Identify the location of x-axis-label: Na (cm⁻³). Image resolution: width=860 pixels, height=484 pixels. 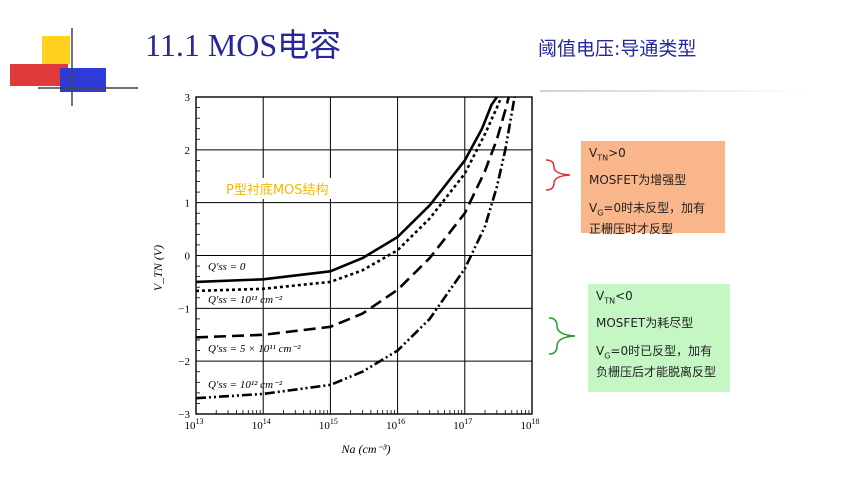
(366, 449).